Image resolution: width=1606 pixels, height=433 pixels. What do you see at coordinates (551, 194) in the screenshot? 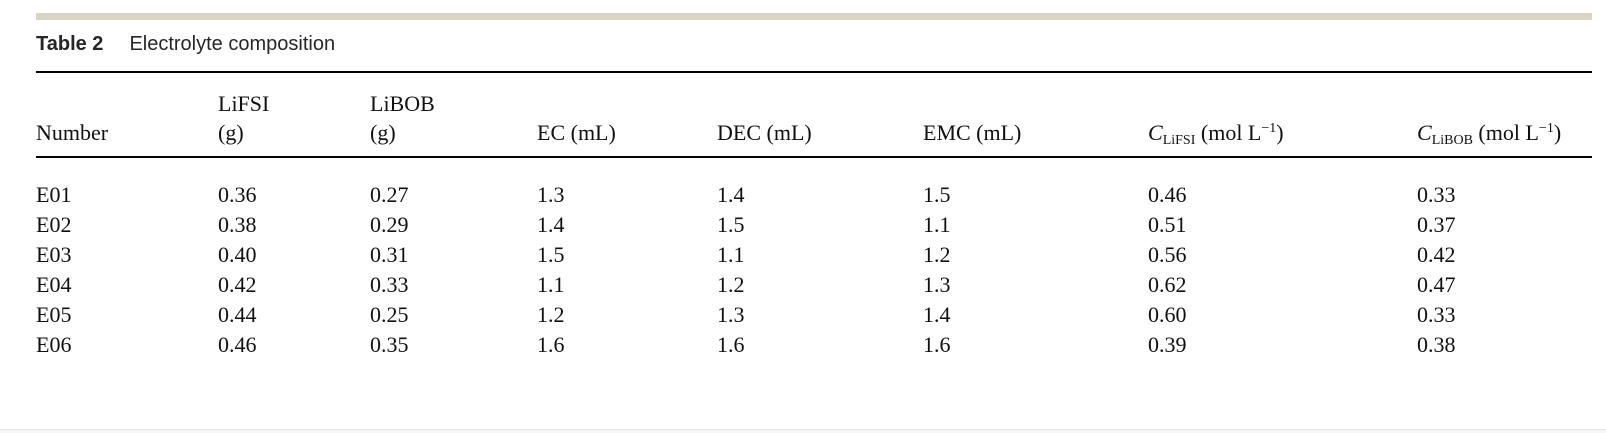
I see `cell-ec: 1.3` at bounding box center [551, 194].